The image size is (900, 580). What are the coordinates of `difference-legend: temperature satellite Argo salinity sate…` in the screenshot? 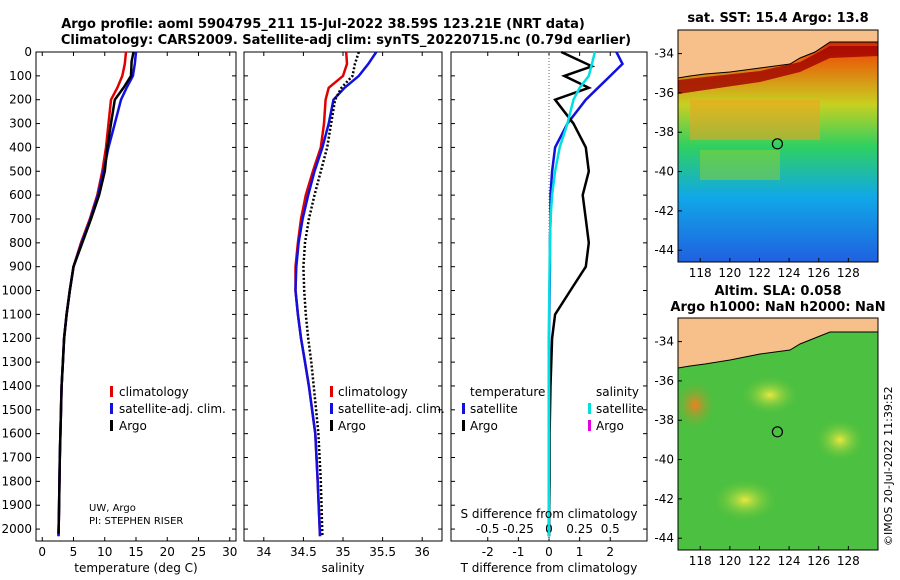 It's located at (553, 409).